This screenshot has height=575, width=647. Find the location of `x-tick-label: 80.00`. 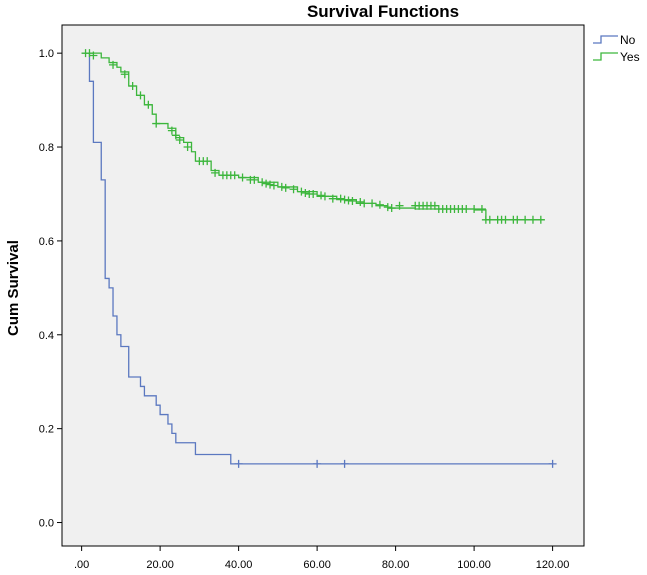

x-tick-label: 80.00 is located at coordinates (396, 565).